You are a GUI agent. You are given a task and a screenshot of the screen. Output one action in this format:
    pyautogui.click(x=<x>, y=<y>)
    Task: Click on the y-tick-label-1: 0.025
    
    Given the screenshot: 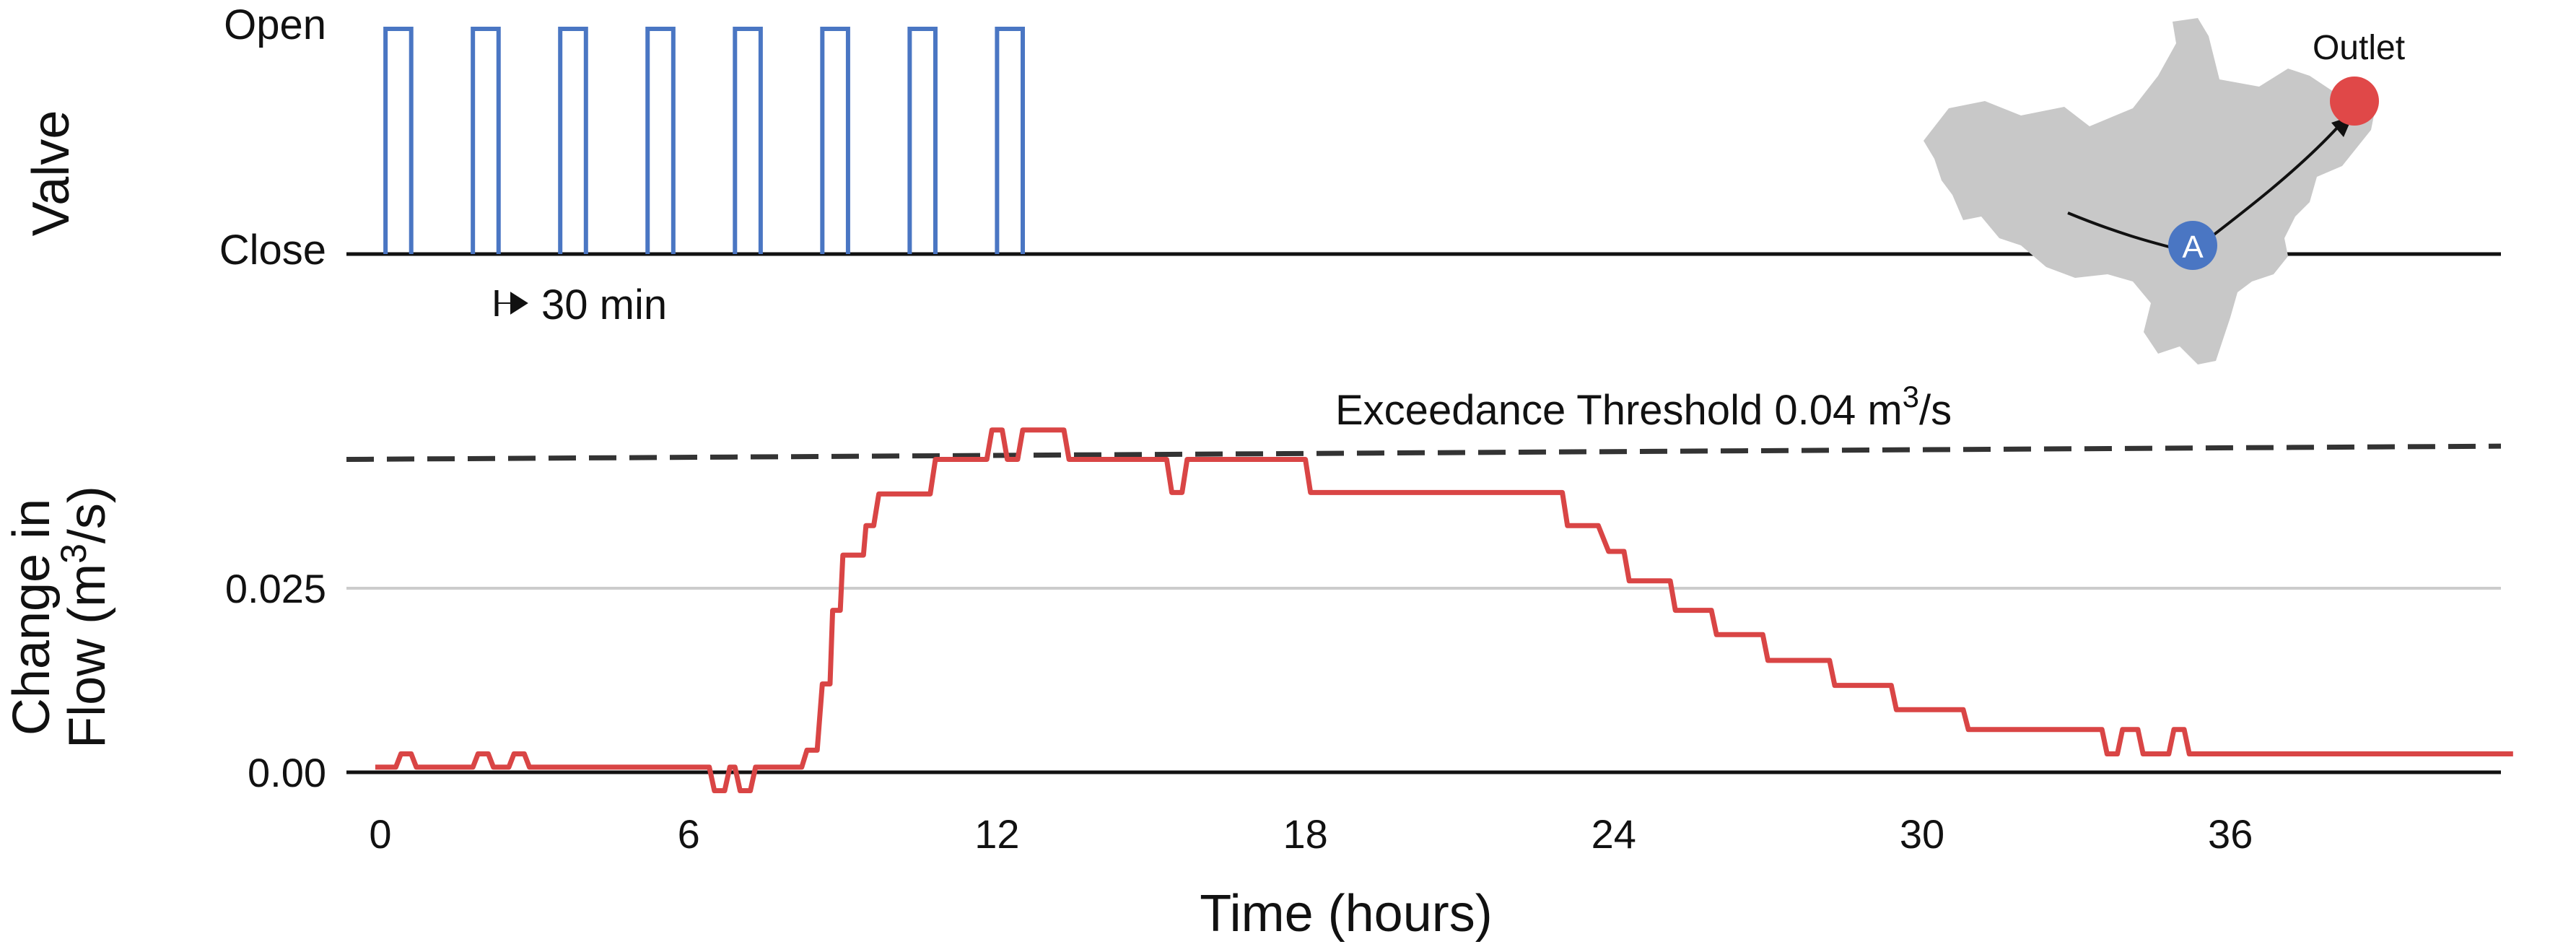 What is the action you would take?
    pyautogui.click(x=275, y=588)
    